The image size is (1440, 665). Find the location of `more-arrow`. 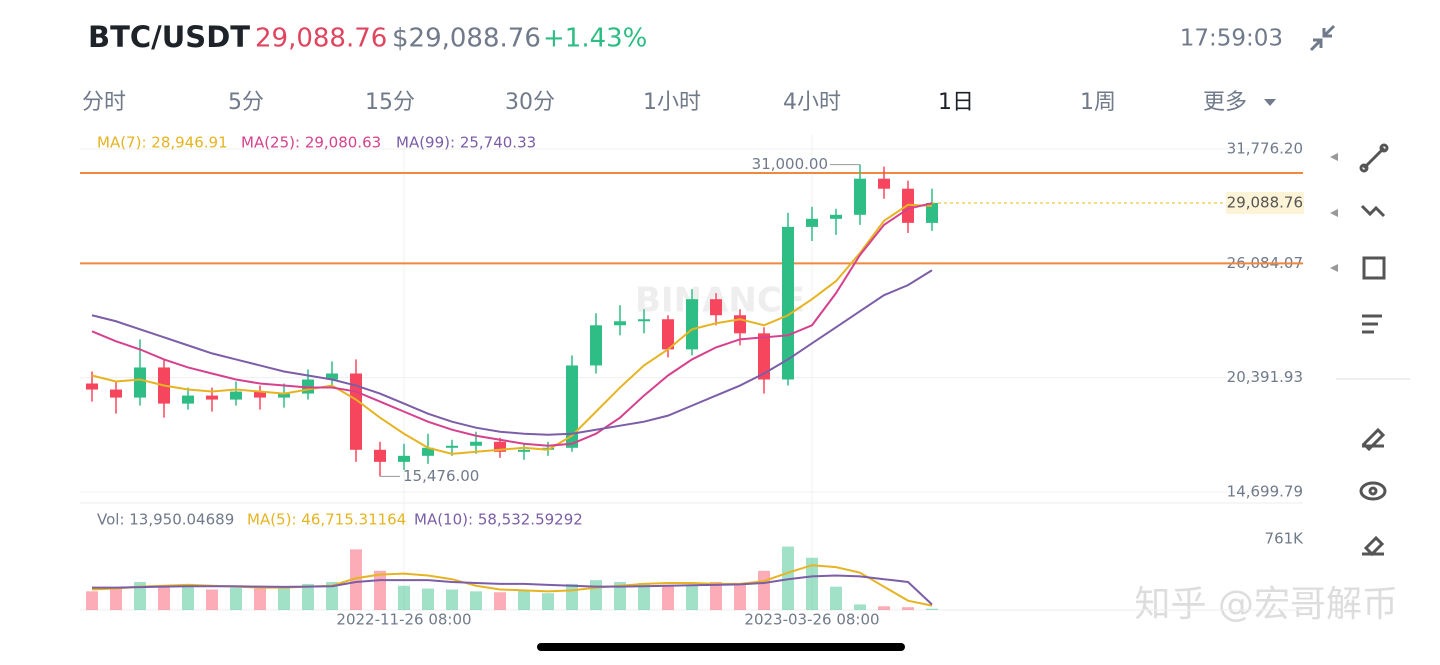

more-arrow is located at coordinates (1270, 102).